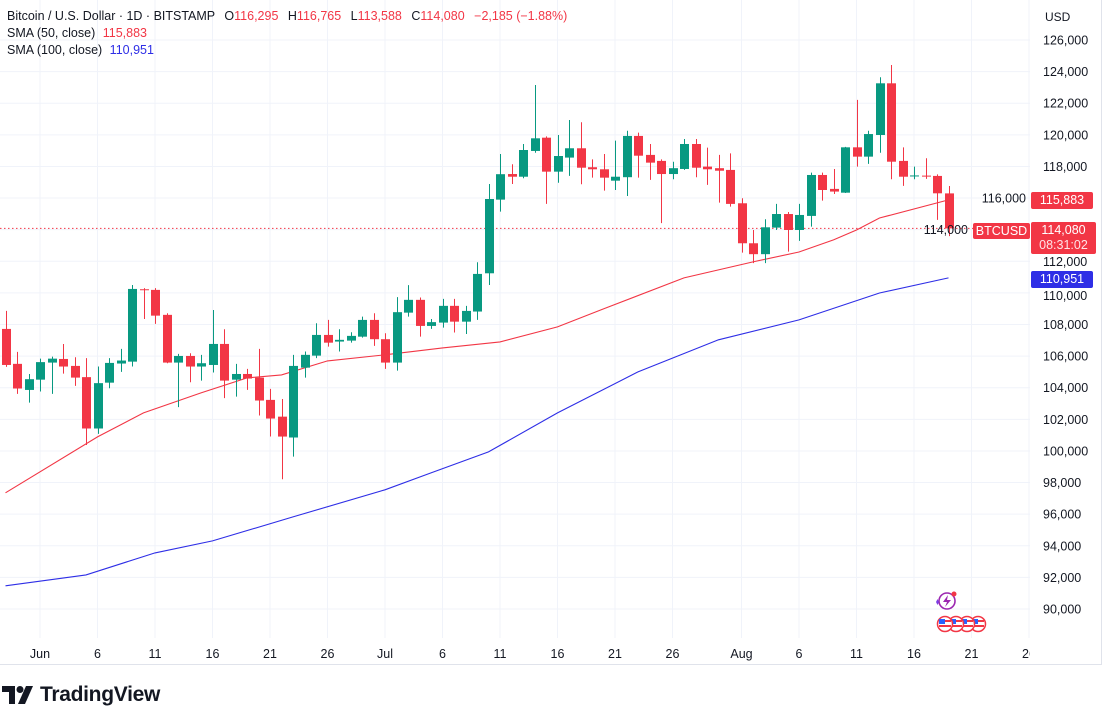 The image size is (1111, 714). What do you see at coordinates (1058, 17) in the screenshot?
I see `currency-label: USD` at bounding box center [1058, 17].